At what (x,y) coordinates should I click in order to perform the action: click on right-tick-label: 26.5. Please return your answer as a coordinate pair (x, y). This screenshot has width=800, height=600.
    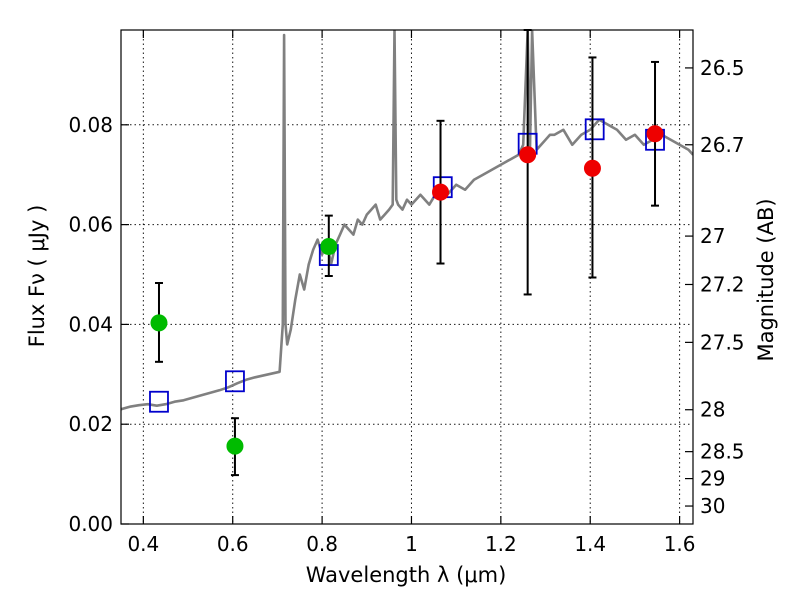
    Looking at the image, I should click on (722, 68).